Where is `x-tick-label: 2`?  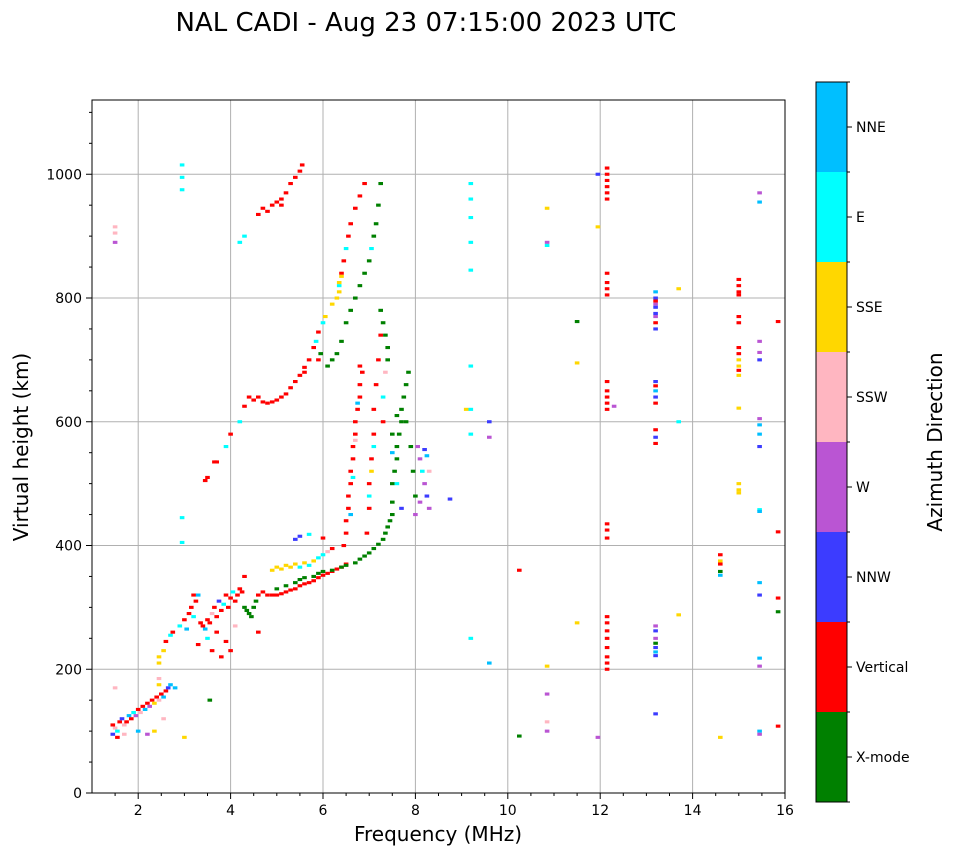 x-tick-label: 2 is located at coordinates (138, 811).